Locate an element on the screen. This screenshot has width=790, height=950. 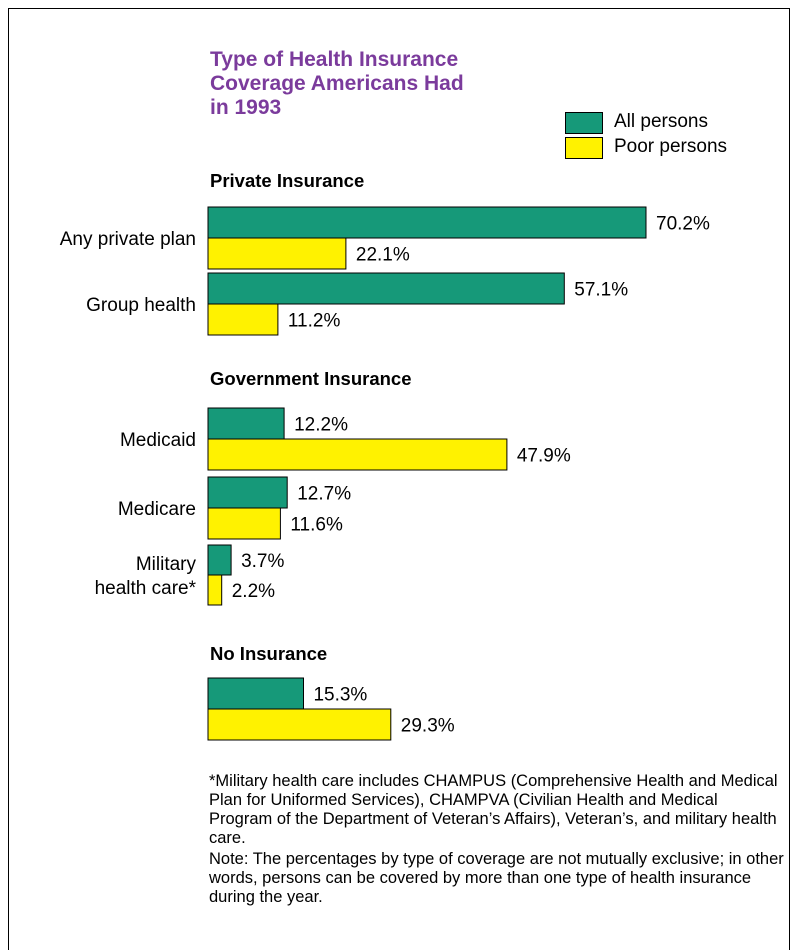
bar-military-health-care-poor-persons is located at coordinates (215, 590).